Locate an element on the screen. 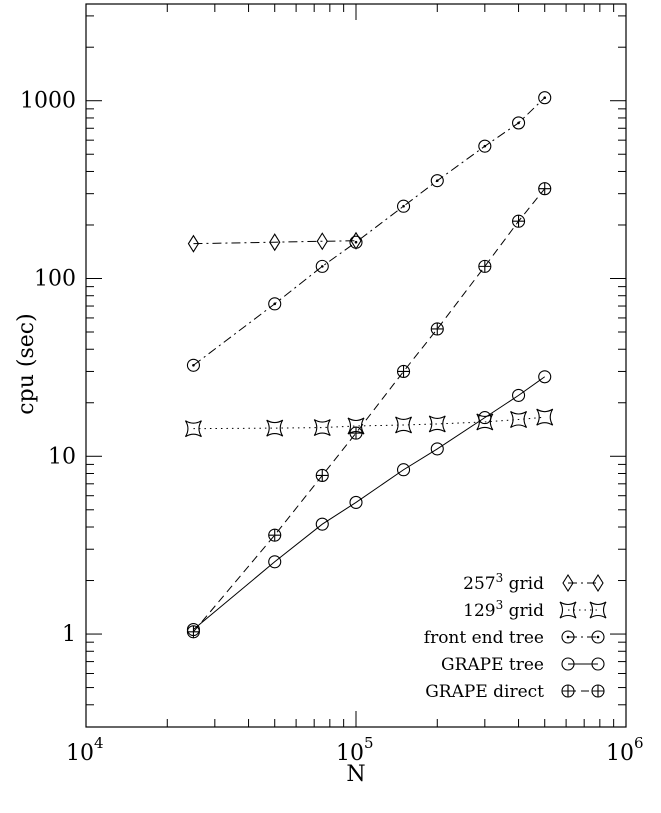 The width and height of the screenshot is (661, 813). y-tick-label: 1000 is located at coordinates (48, 101).